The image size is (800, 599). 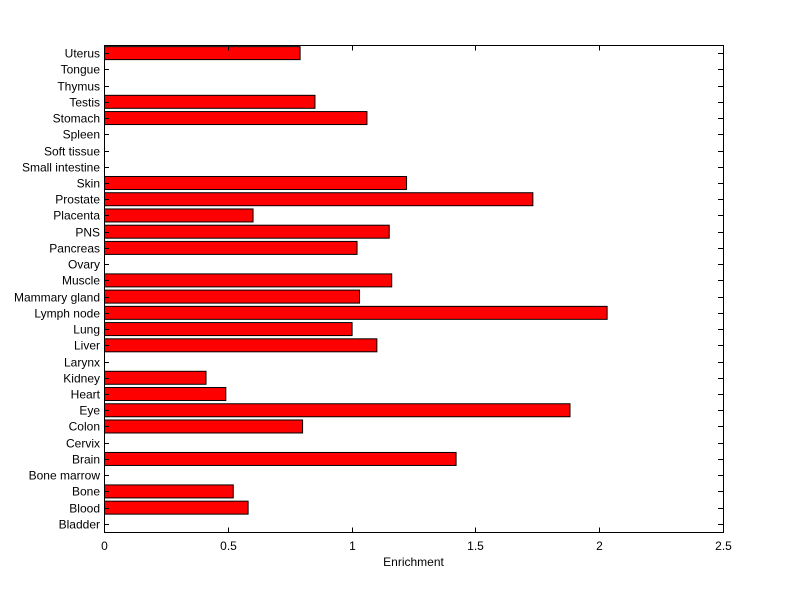 What do you see at coordinates (76, 216) in the screenshot?
I see `y-tick-label: Placenta` at bounding box center [76, 216].